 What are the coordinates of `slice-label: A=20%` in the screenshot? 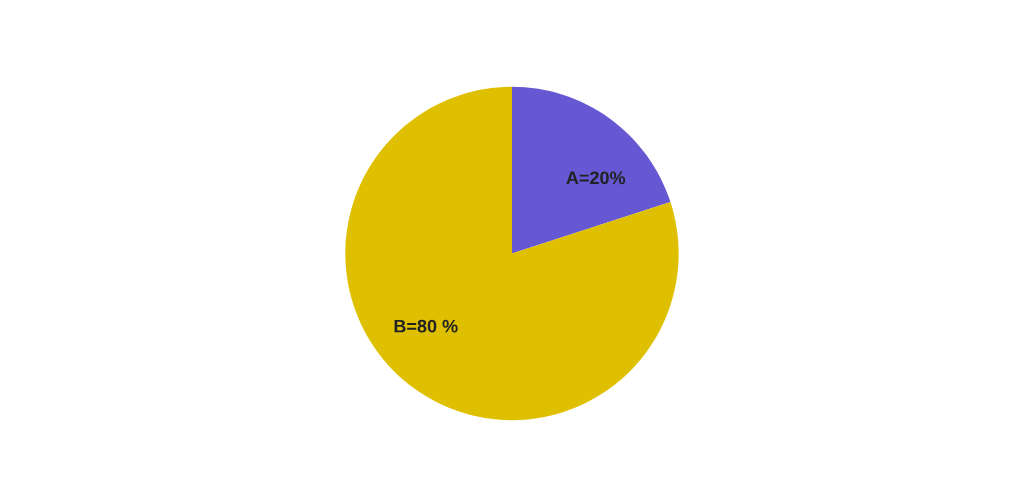 It's located at (596, 178).